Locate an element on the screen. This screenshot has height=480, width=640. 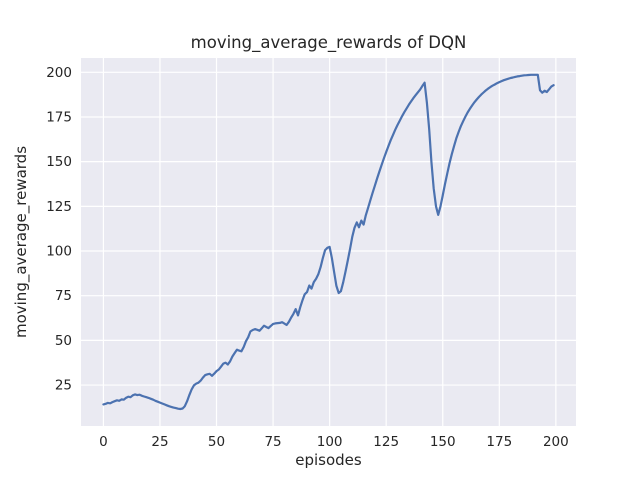
y-tick-label: 125 is located at coordinates (59, 207).